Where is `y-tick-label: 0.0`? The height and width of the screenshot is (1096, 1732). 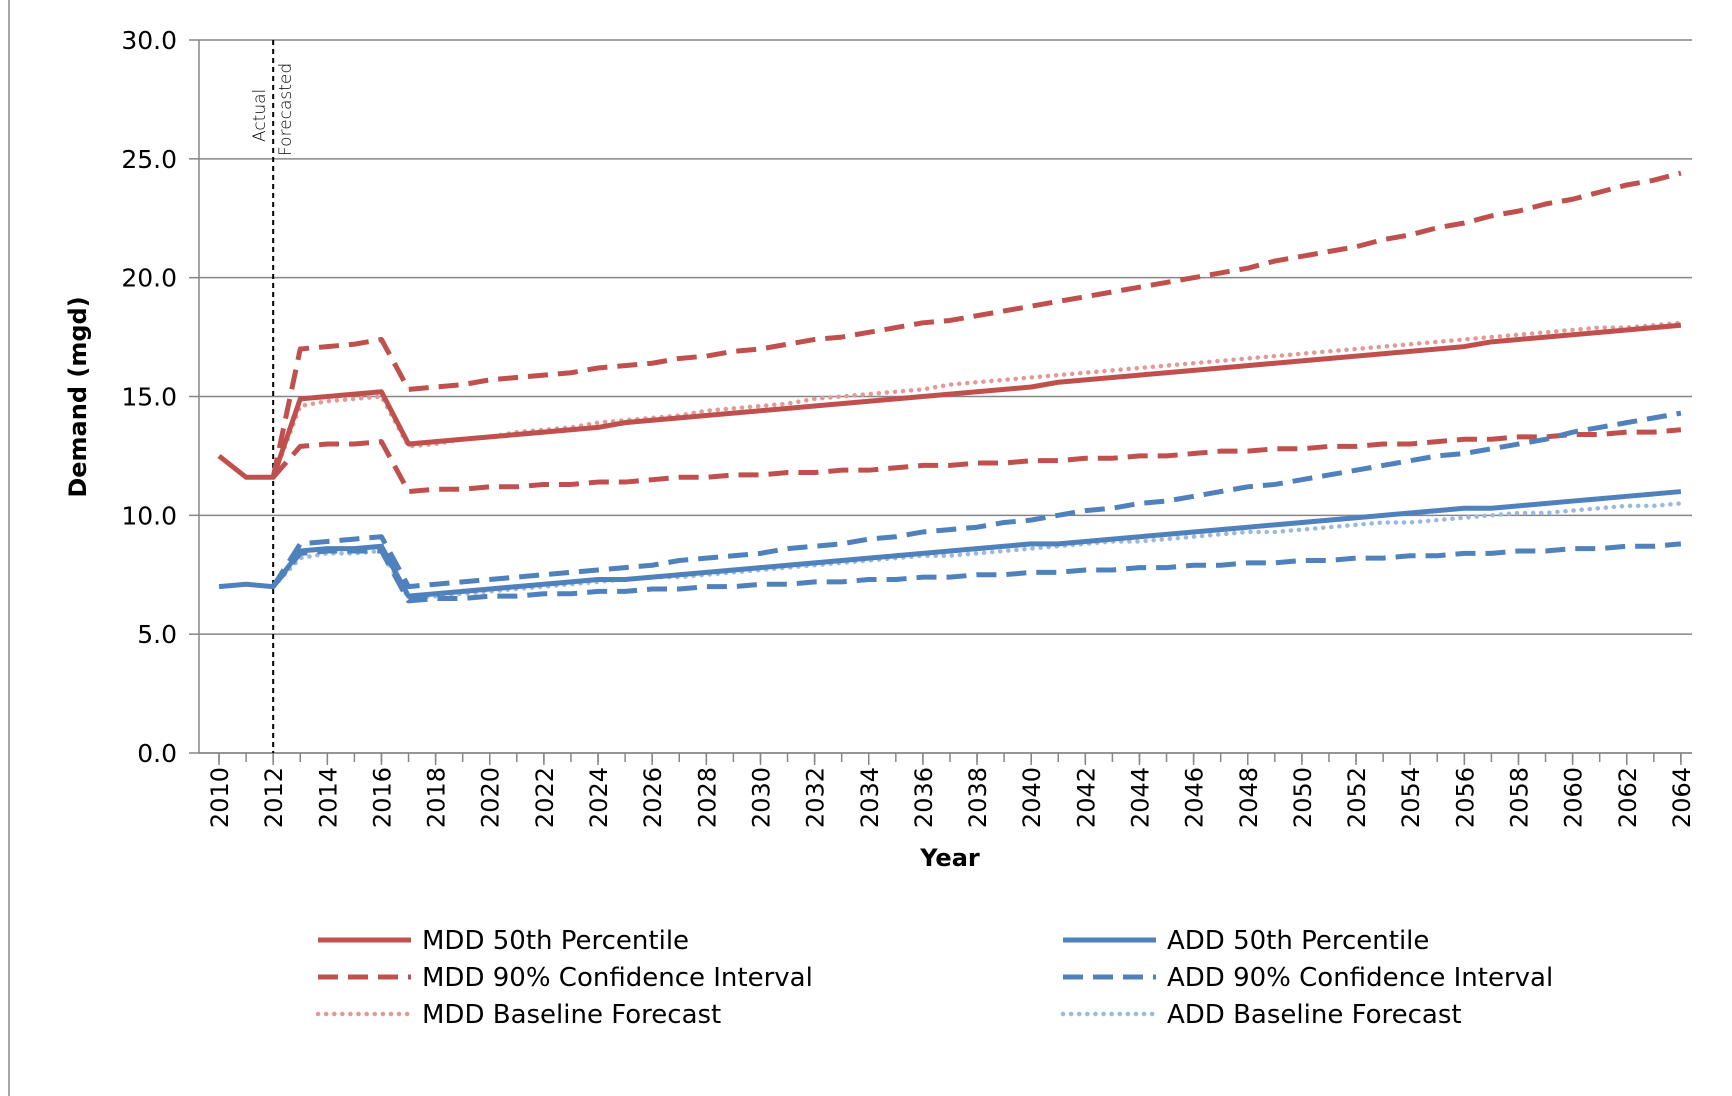
y-tick-label: 0.0 is located at coordinates (157, 753).